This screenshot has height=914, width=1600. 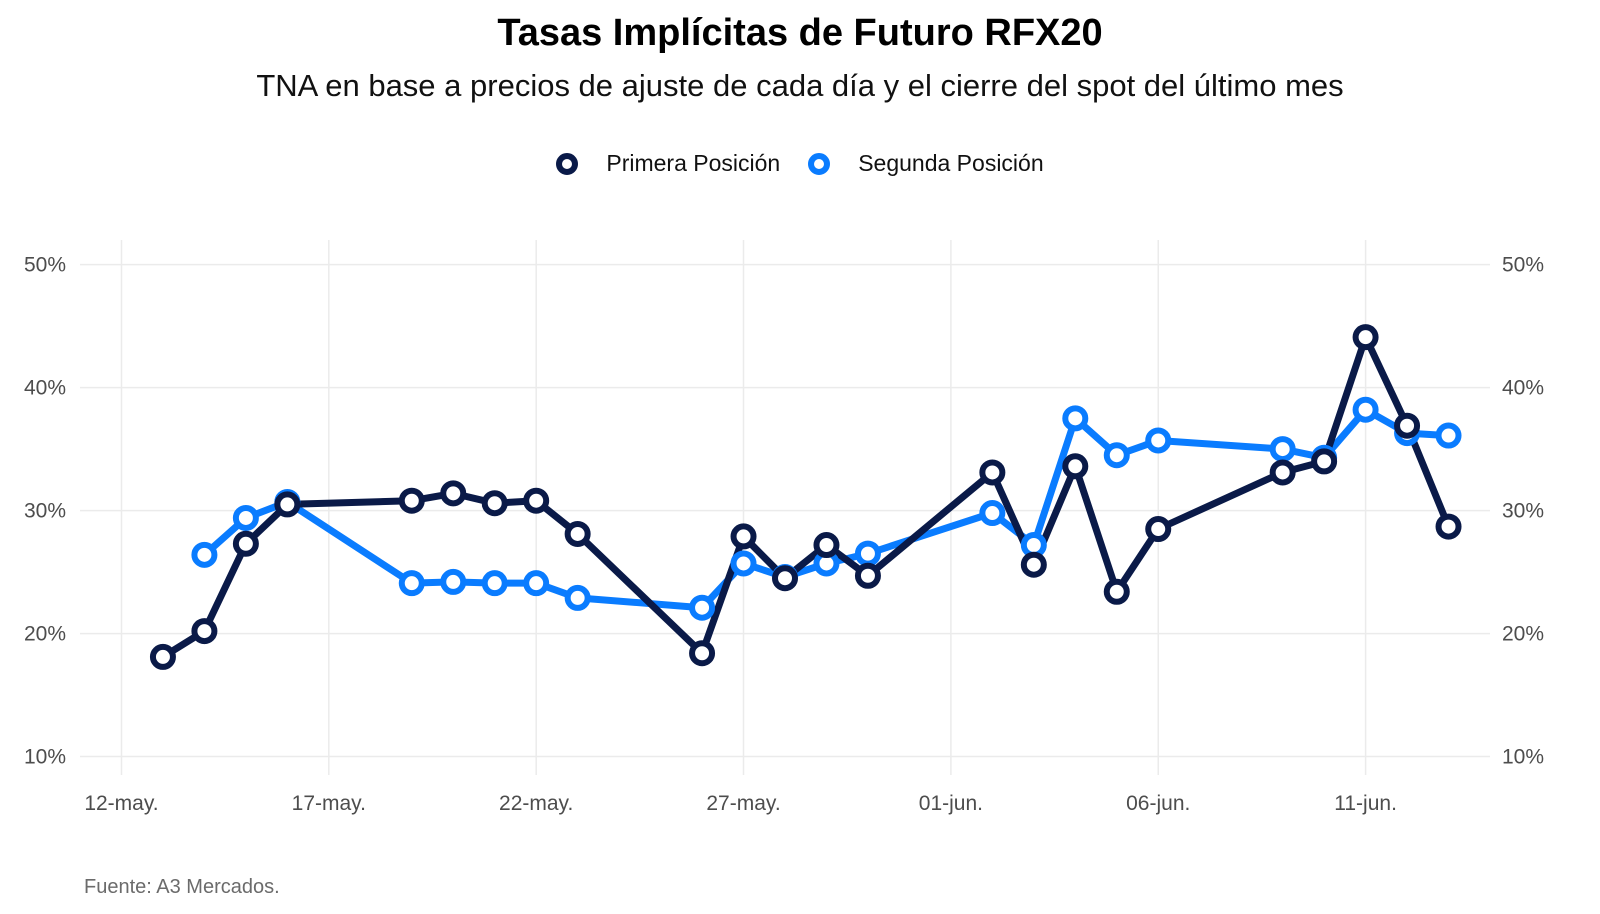 What do you see at coordinates (1158, 803) in the screenshot?
I see `x-tick-label: 06-jun.` at bounding box center [1158, 803].